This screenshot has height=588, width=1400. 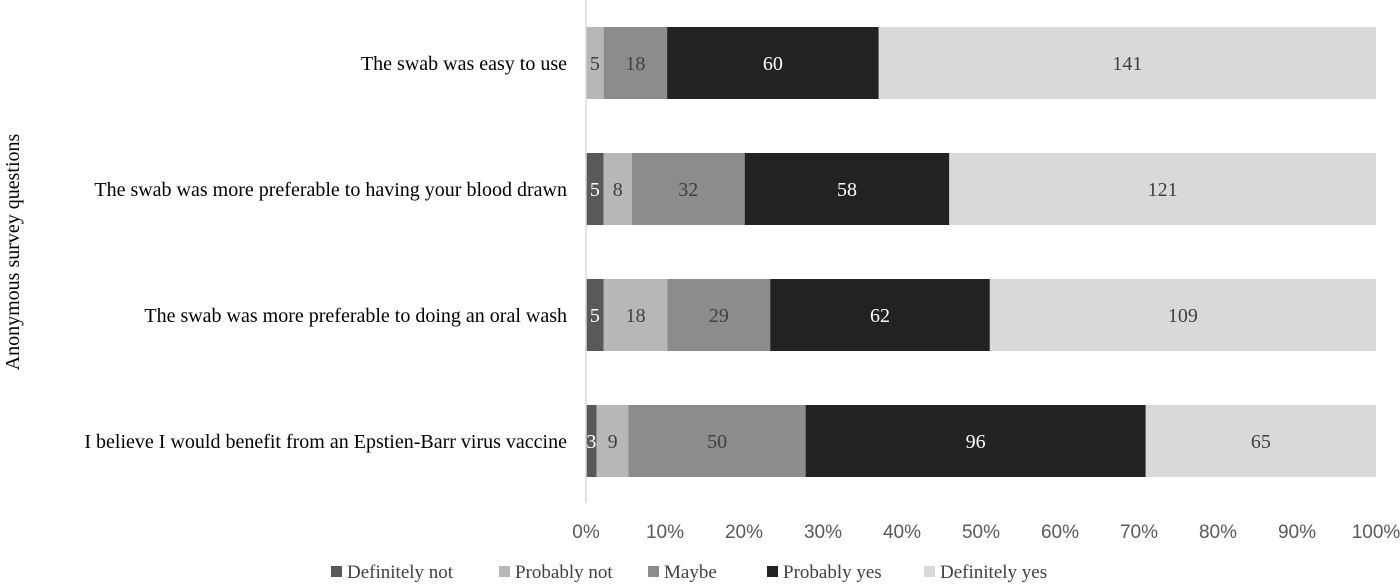 I want to click on legend-label: Definitely yes, so click(x=993, y=572).